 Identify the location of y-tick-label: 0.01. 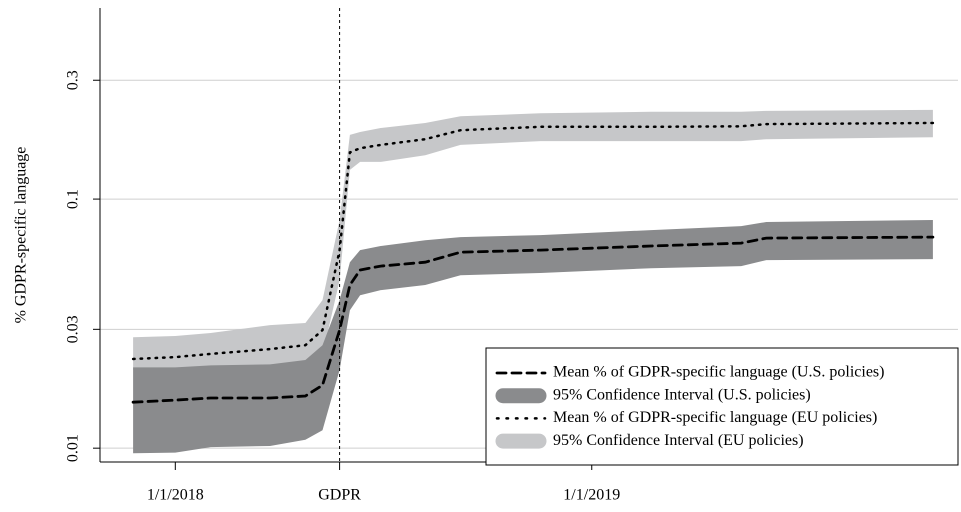
(73, 448).